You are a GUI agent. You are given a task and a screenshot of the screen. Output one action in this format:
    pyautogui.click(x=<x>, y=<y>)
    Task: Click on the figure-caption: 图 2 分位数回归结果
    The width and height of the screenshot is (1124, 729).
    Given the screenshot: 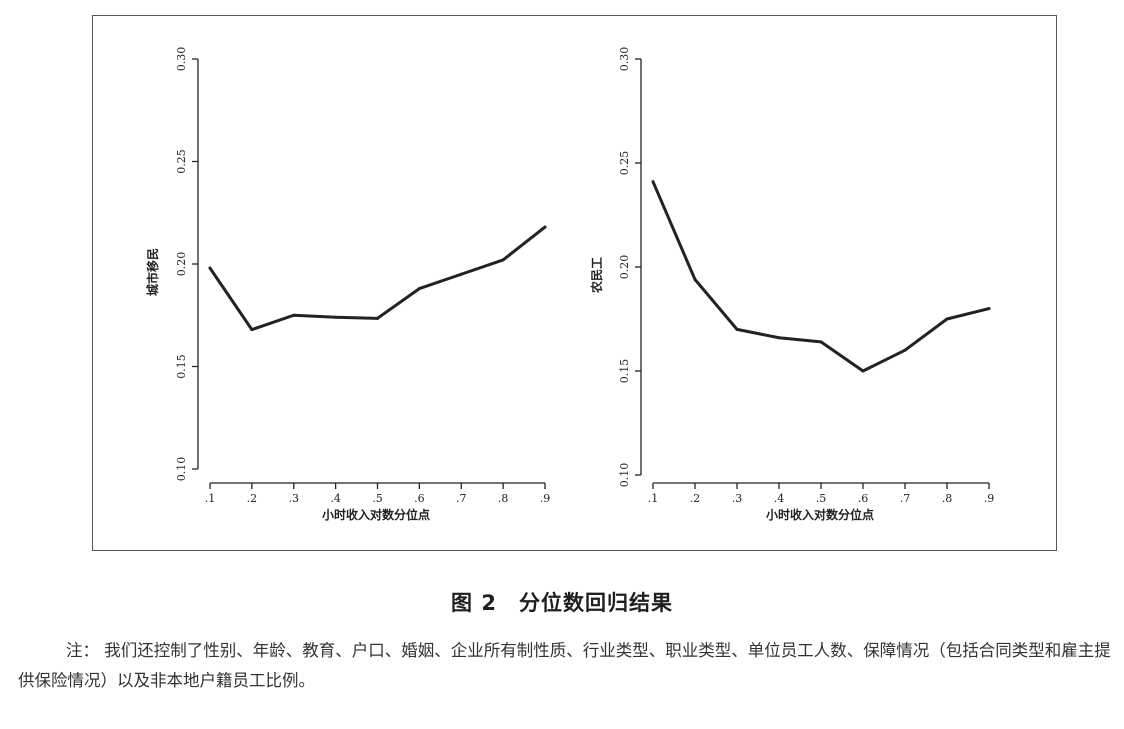 What is the action you would take?
    pyautogui.click(x=562, y=603)
    